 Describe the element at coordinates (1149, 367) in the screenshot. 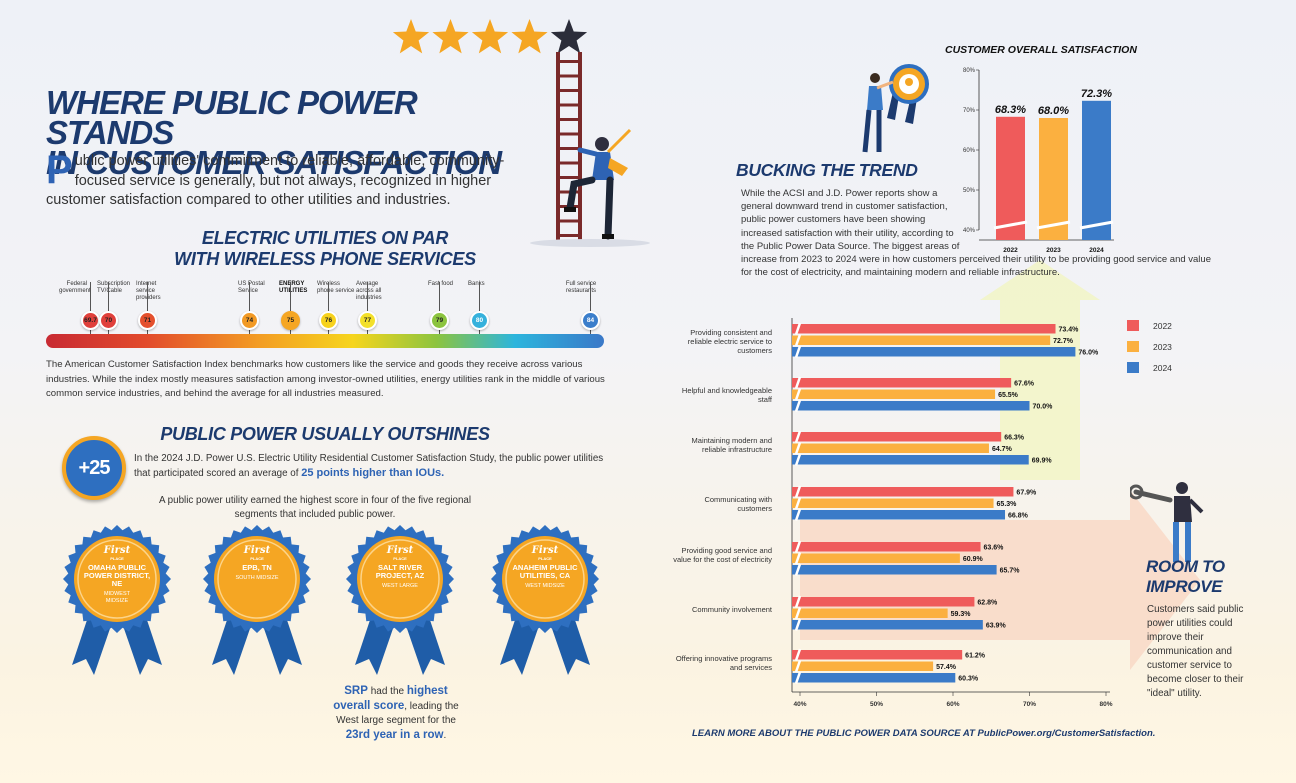

I see `legend-item: 2024` at that location.